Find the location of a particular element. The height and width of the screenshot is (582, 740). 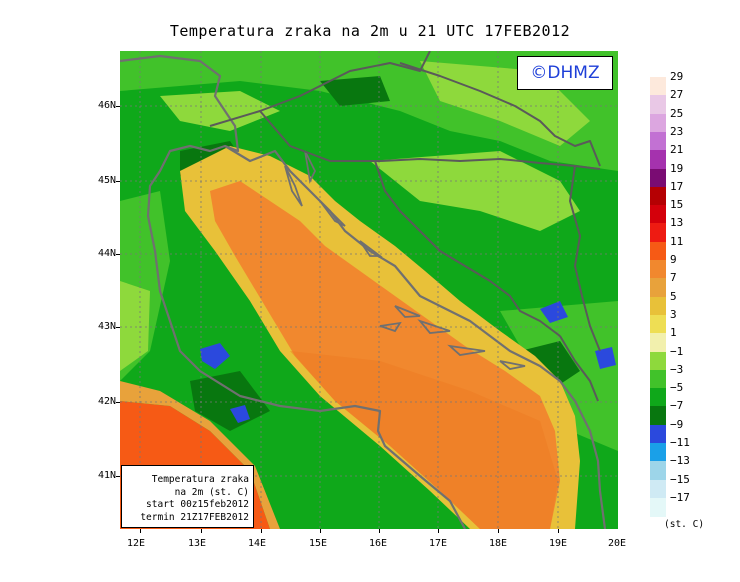

lat-label-44n: 44N is located at coordinates (106, 253).